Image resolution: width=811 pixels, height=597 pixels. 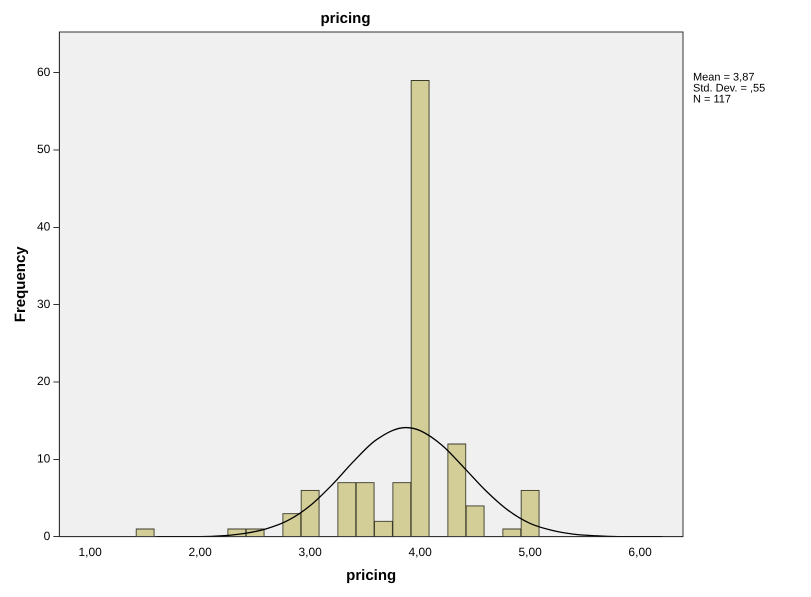 What do you see at coordinates (43, 381) in the screenshot?
I see `y-tick-label: 20` at bounding box center [43, 381].